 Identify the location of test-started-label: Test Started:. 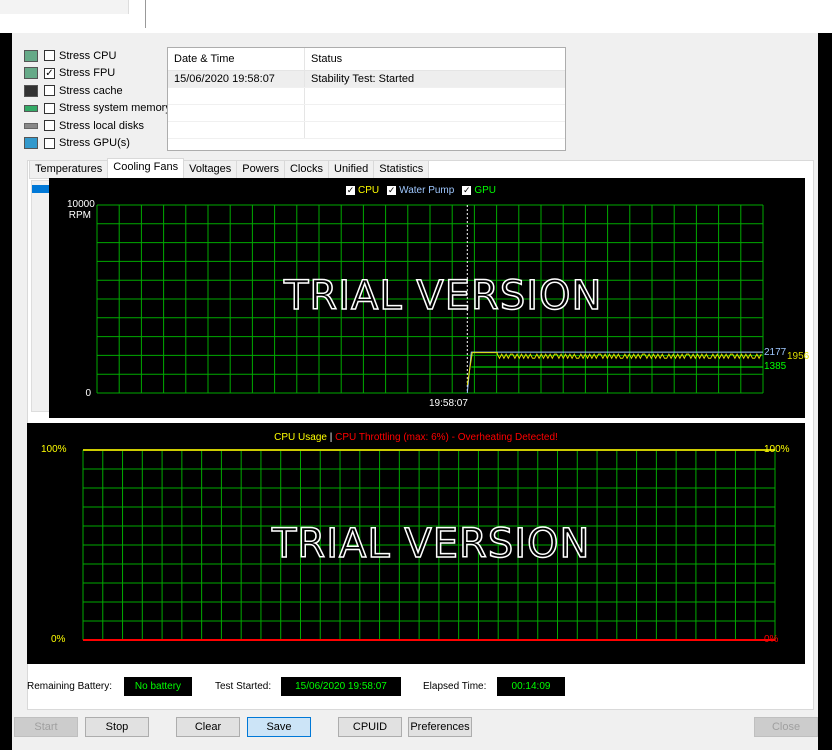
(243, 686).